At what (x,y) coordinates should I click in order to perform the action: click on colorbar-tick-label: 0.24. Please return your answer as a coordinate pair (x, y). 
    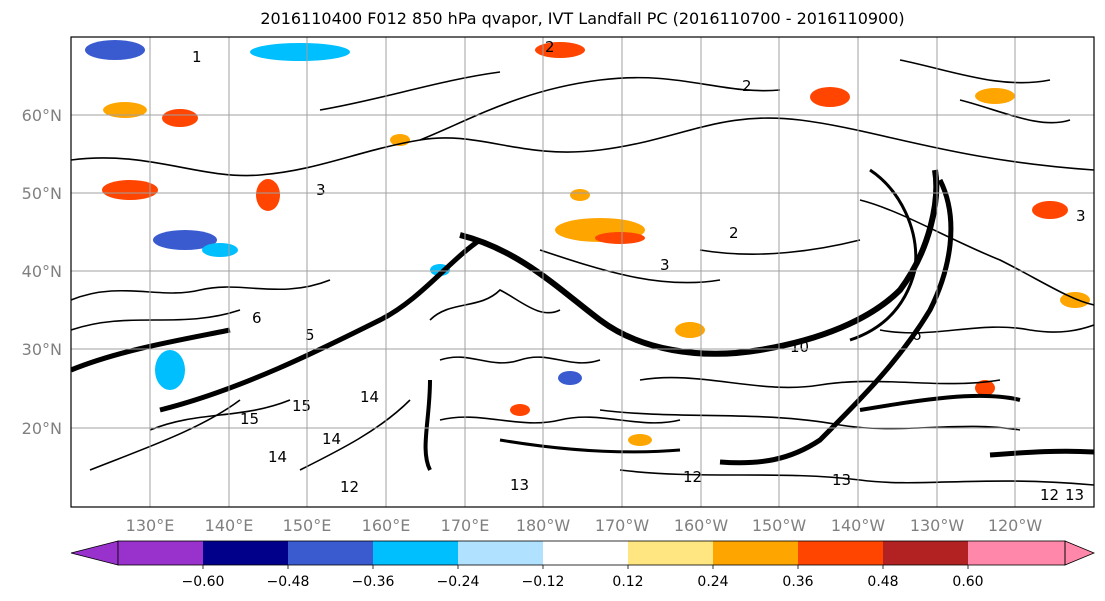
    Looking at the image, I should click on (712, 582).